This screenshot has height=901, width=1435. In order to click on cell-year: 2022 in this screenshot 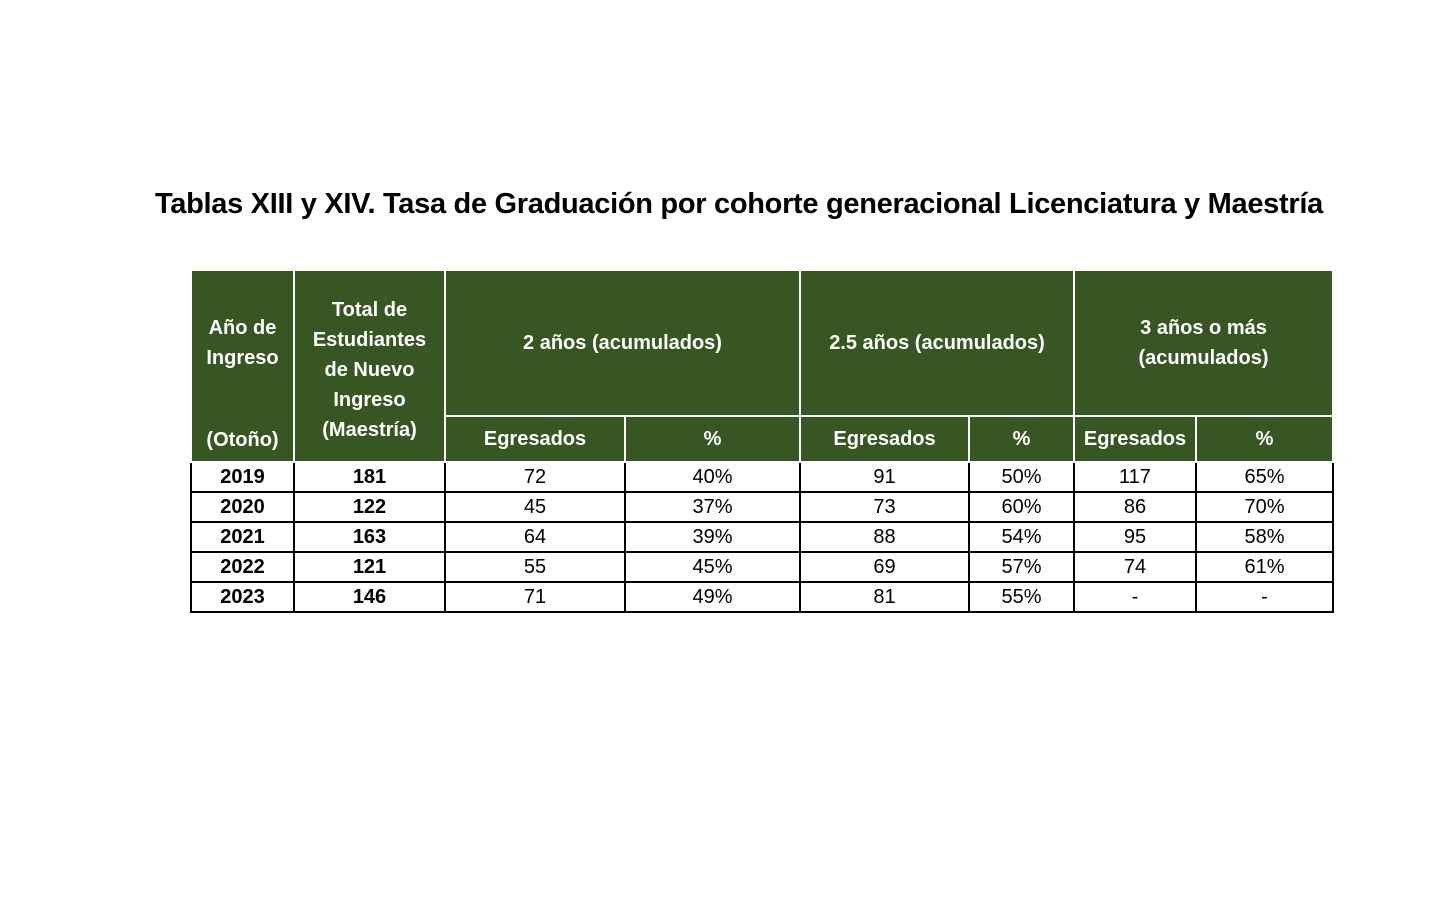, I will do `click(242, 567)`.